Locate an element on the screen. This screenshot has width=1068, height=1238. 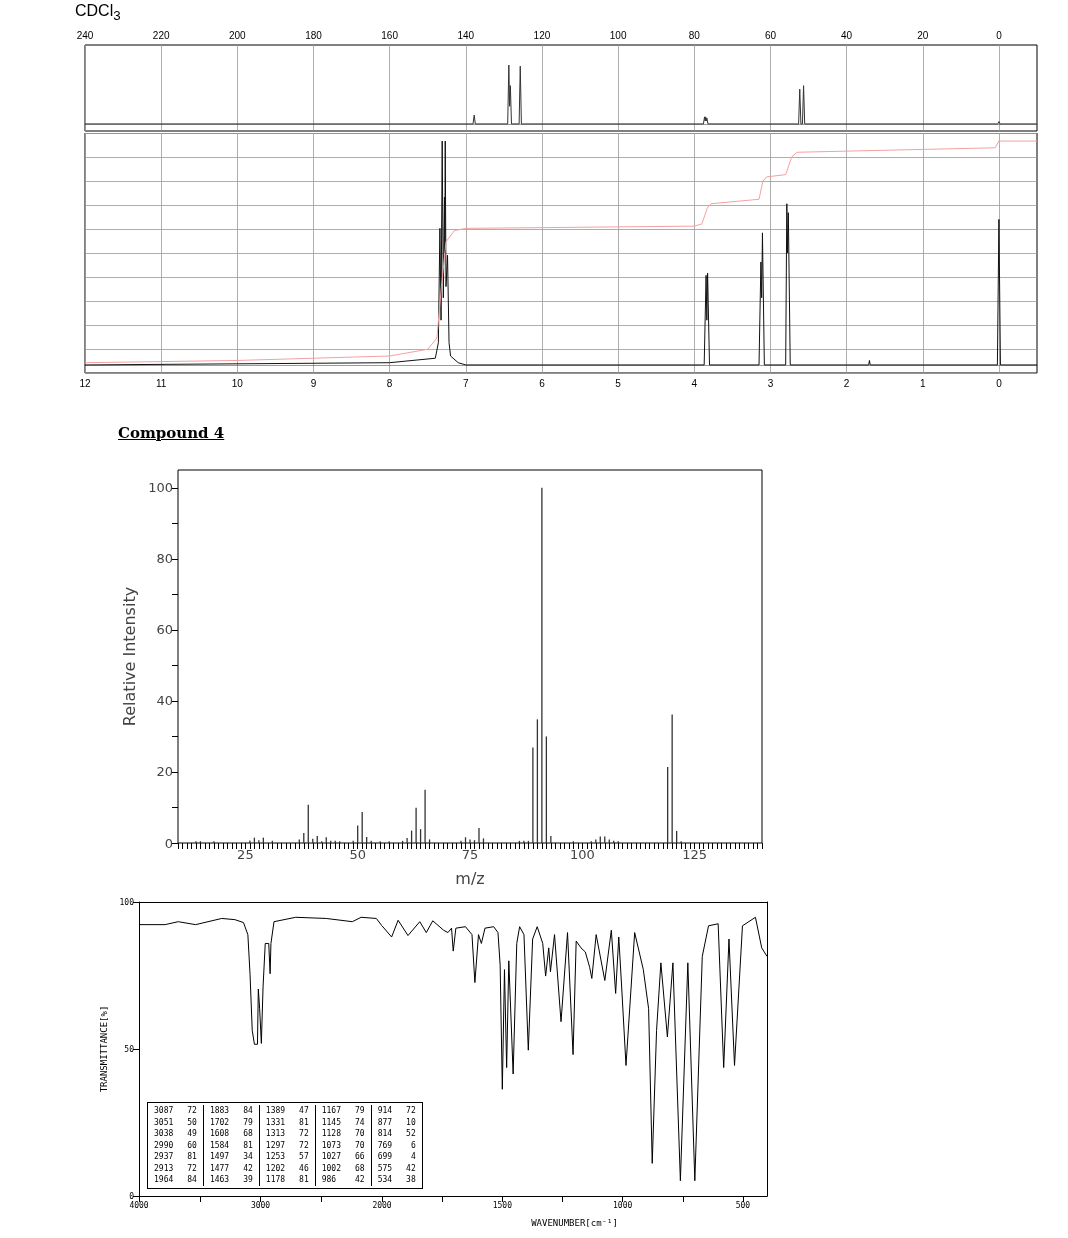
text: 1178 81 is located at coordinates (287, 1179).